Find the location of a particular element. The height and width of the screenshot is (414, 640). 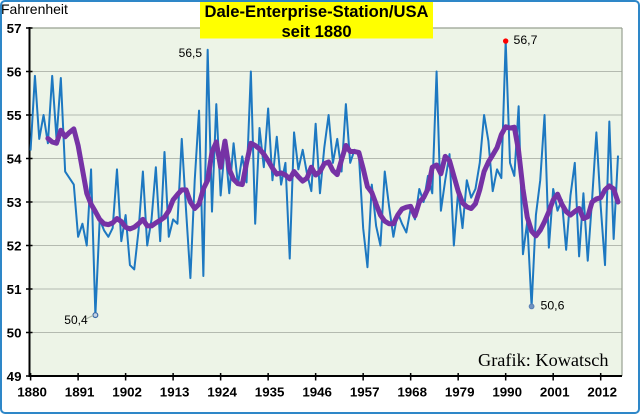

svg-text: 2001 is located at coordinates (555, 391).